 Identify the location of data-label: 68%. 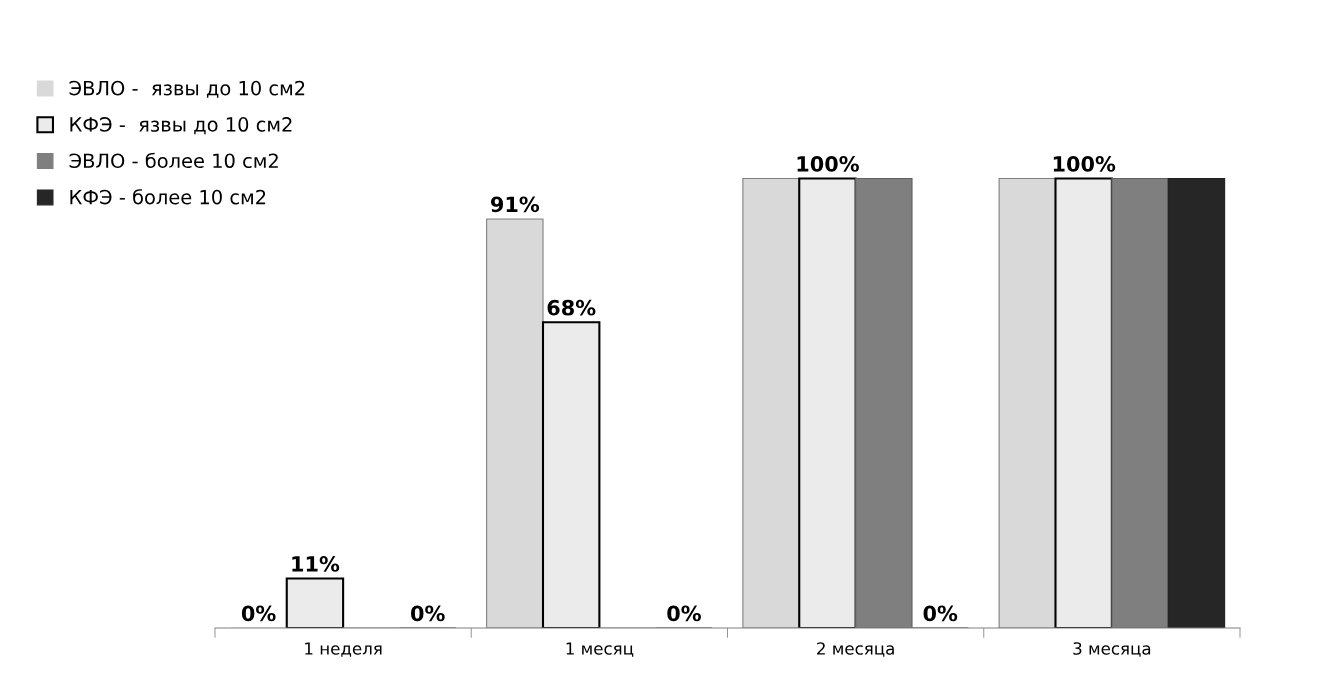
(571, 307).